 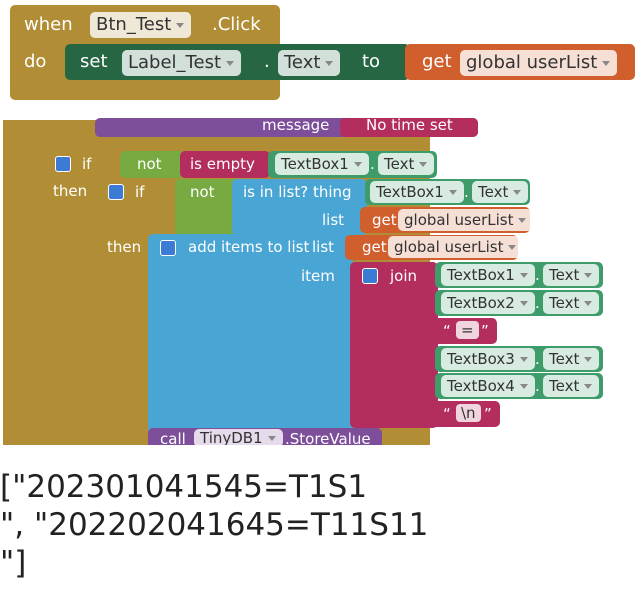 I want to click on dropdown: Btn_Test, so click(x=141, y=25).